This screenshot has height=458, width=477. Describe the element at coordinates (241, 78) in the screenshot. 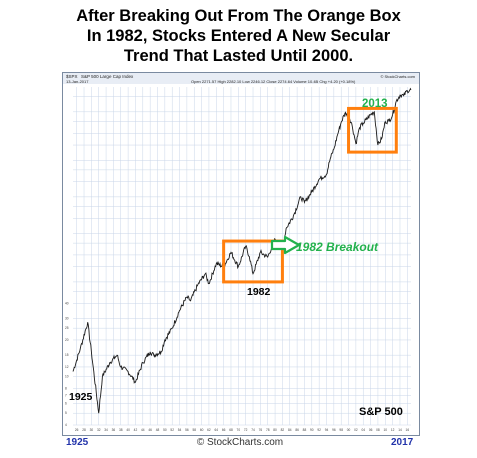

I see `header-bar` at that location.